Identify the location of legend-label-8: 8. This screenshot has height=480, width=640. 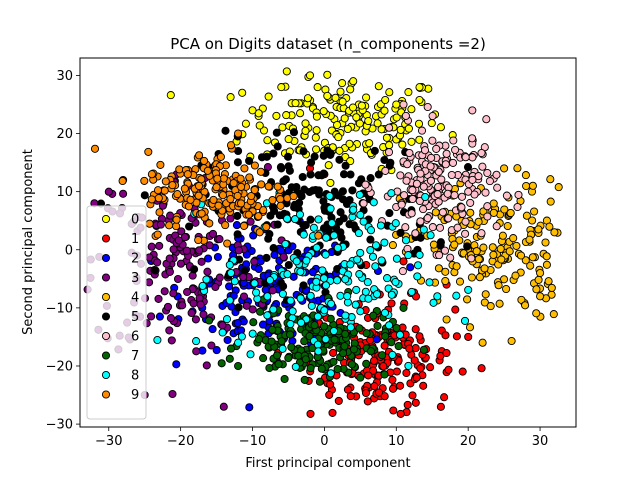
(135, 376).